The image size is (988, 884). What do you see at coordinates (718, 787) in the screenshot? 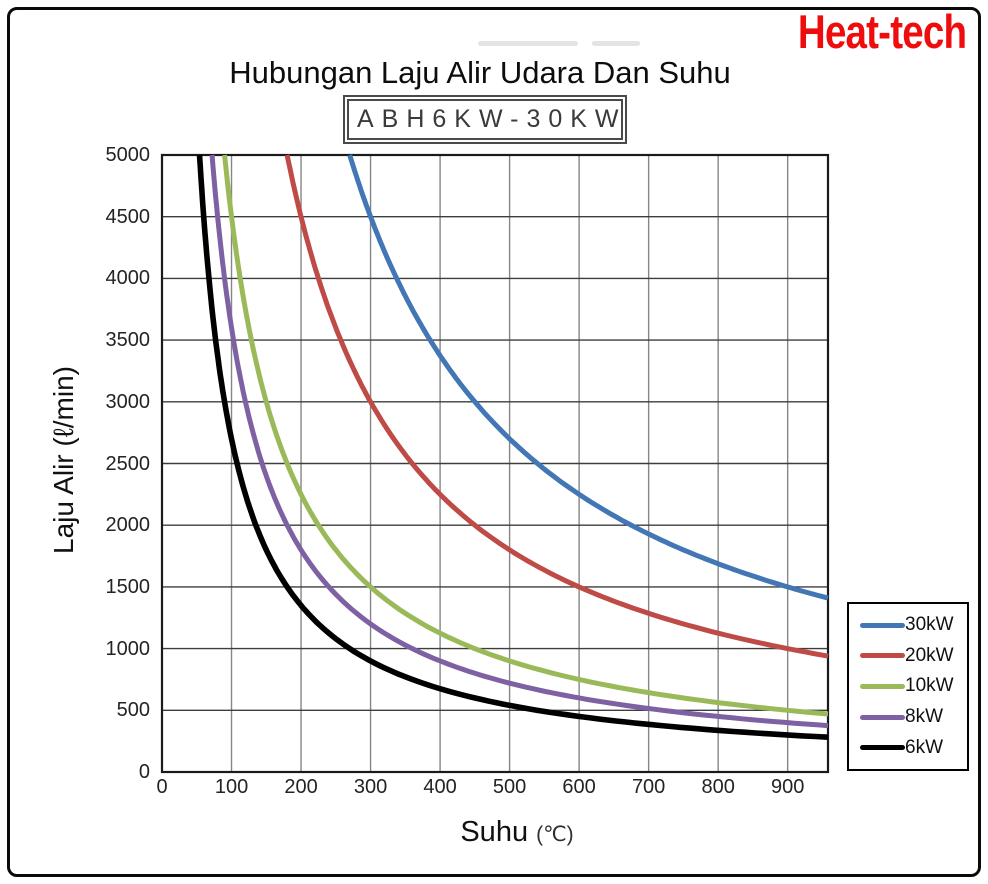
I see `x-tick-label-800: 800` at bounding box center [718, 787].